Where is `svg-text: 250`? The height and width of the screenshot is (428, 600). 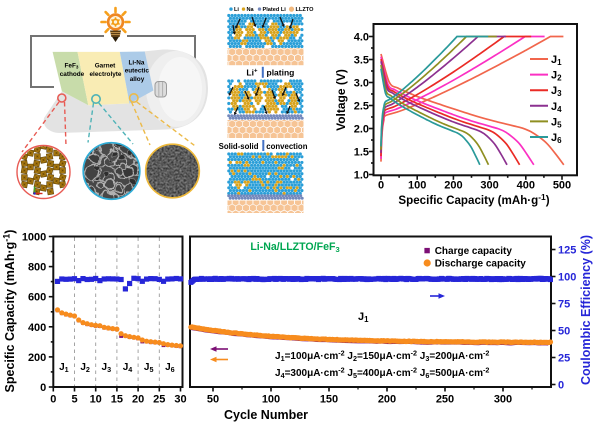 svg-text: 250 is located at coordinates (445, 400).